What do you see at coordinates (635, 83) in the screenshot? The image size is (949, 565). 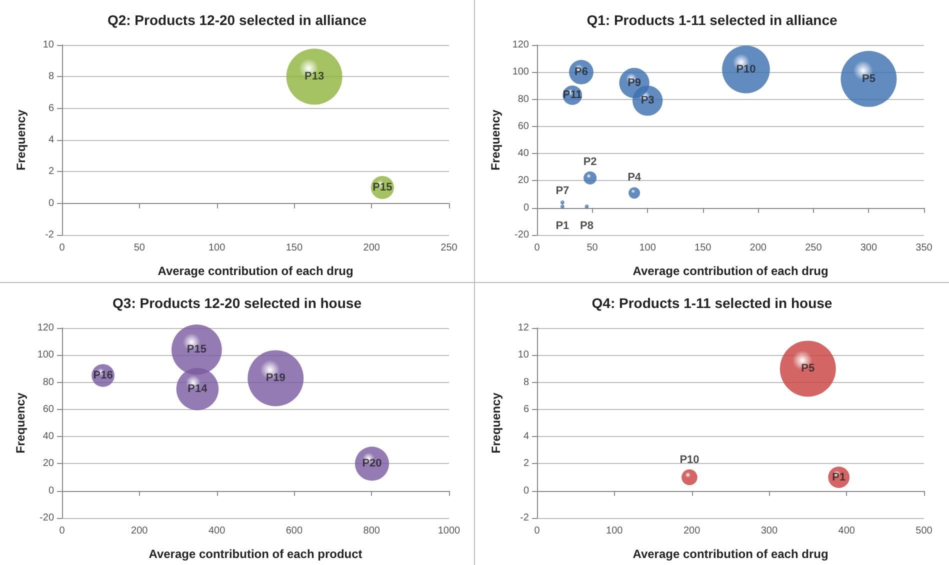 I see `data-label: P9` at bounding box center [635, 83].